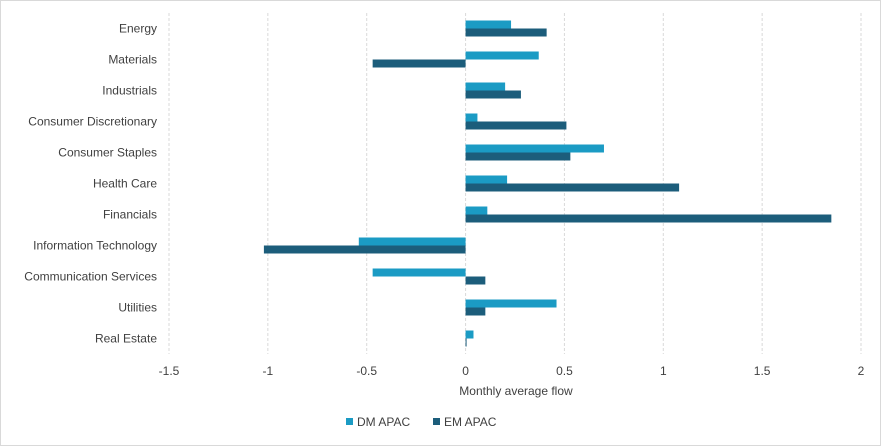 The height and width of the screenshot is (446, 881). I want to click on x-tick-labels: -1.5 -1 -0.5 0 0.5 1 1.5 2, so click(512, 371).